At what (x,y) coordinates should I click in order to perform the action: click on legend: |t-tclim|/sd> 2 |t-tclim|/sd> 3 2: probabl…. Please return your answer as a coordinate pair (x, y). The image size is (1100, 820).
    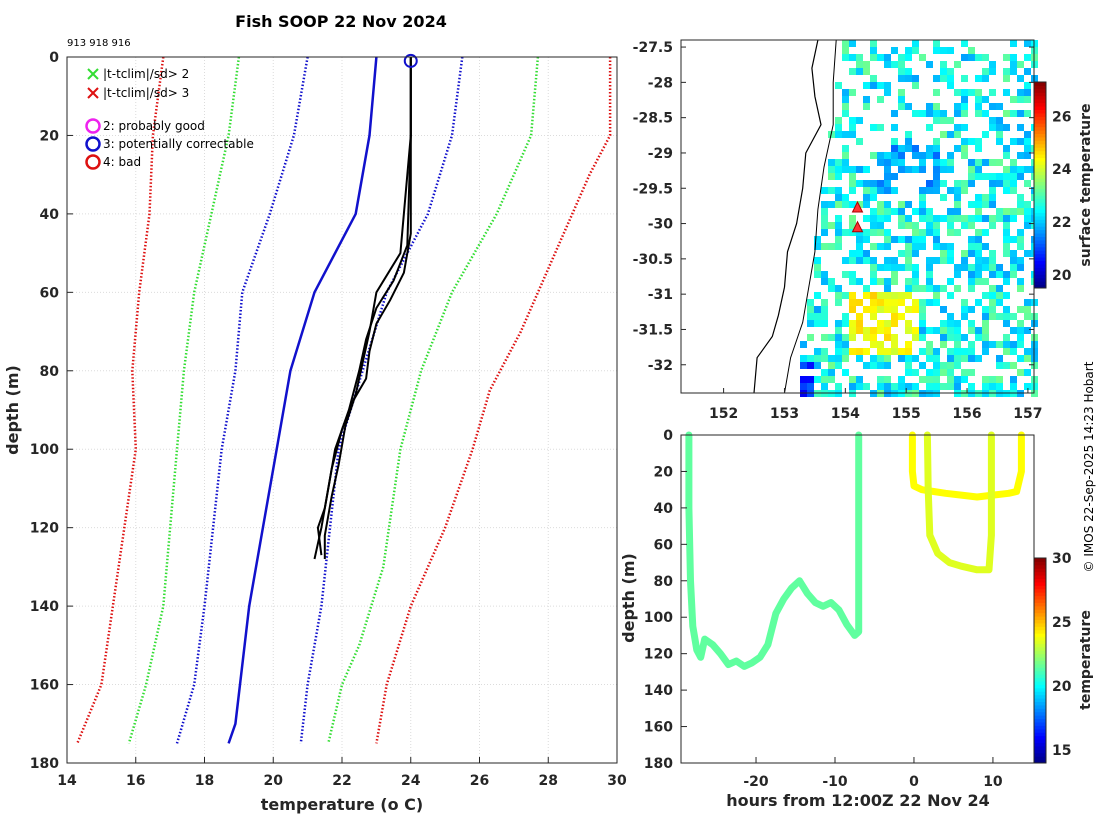
    Looking at the image, I should click on (169, 118).